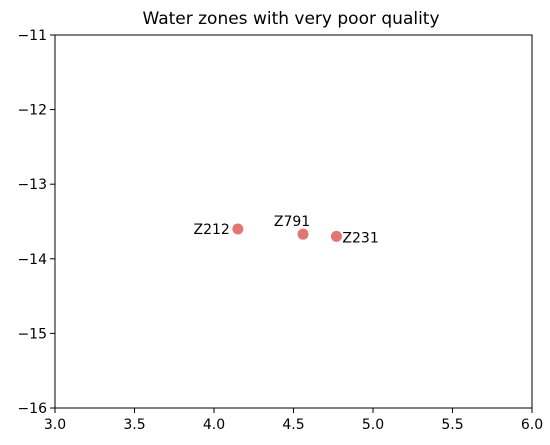  Describe the element at coordinates (32, 36) in the screenshot. I see `y-tick-label: −11` at that location.